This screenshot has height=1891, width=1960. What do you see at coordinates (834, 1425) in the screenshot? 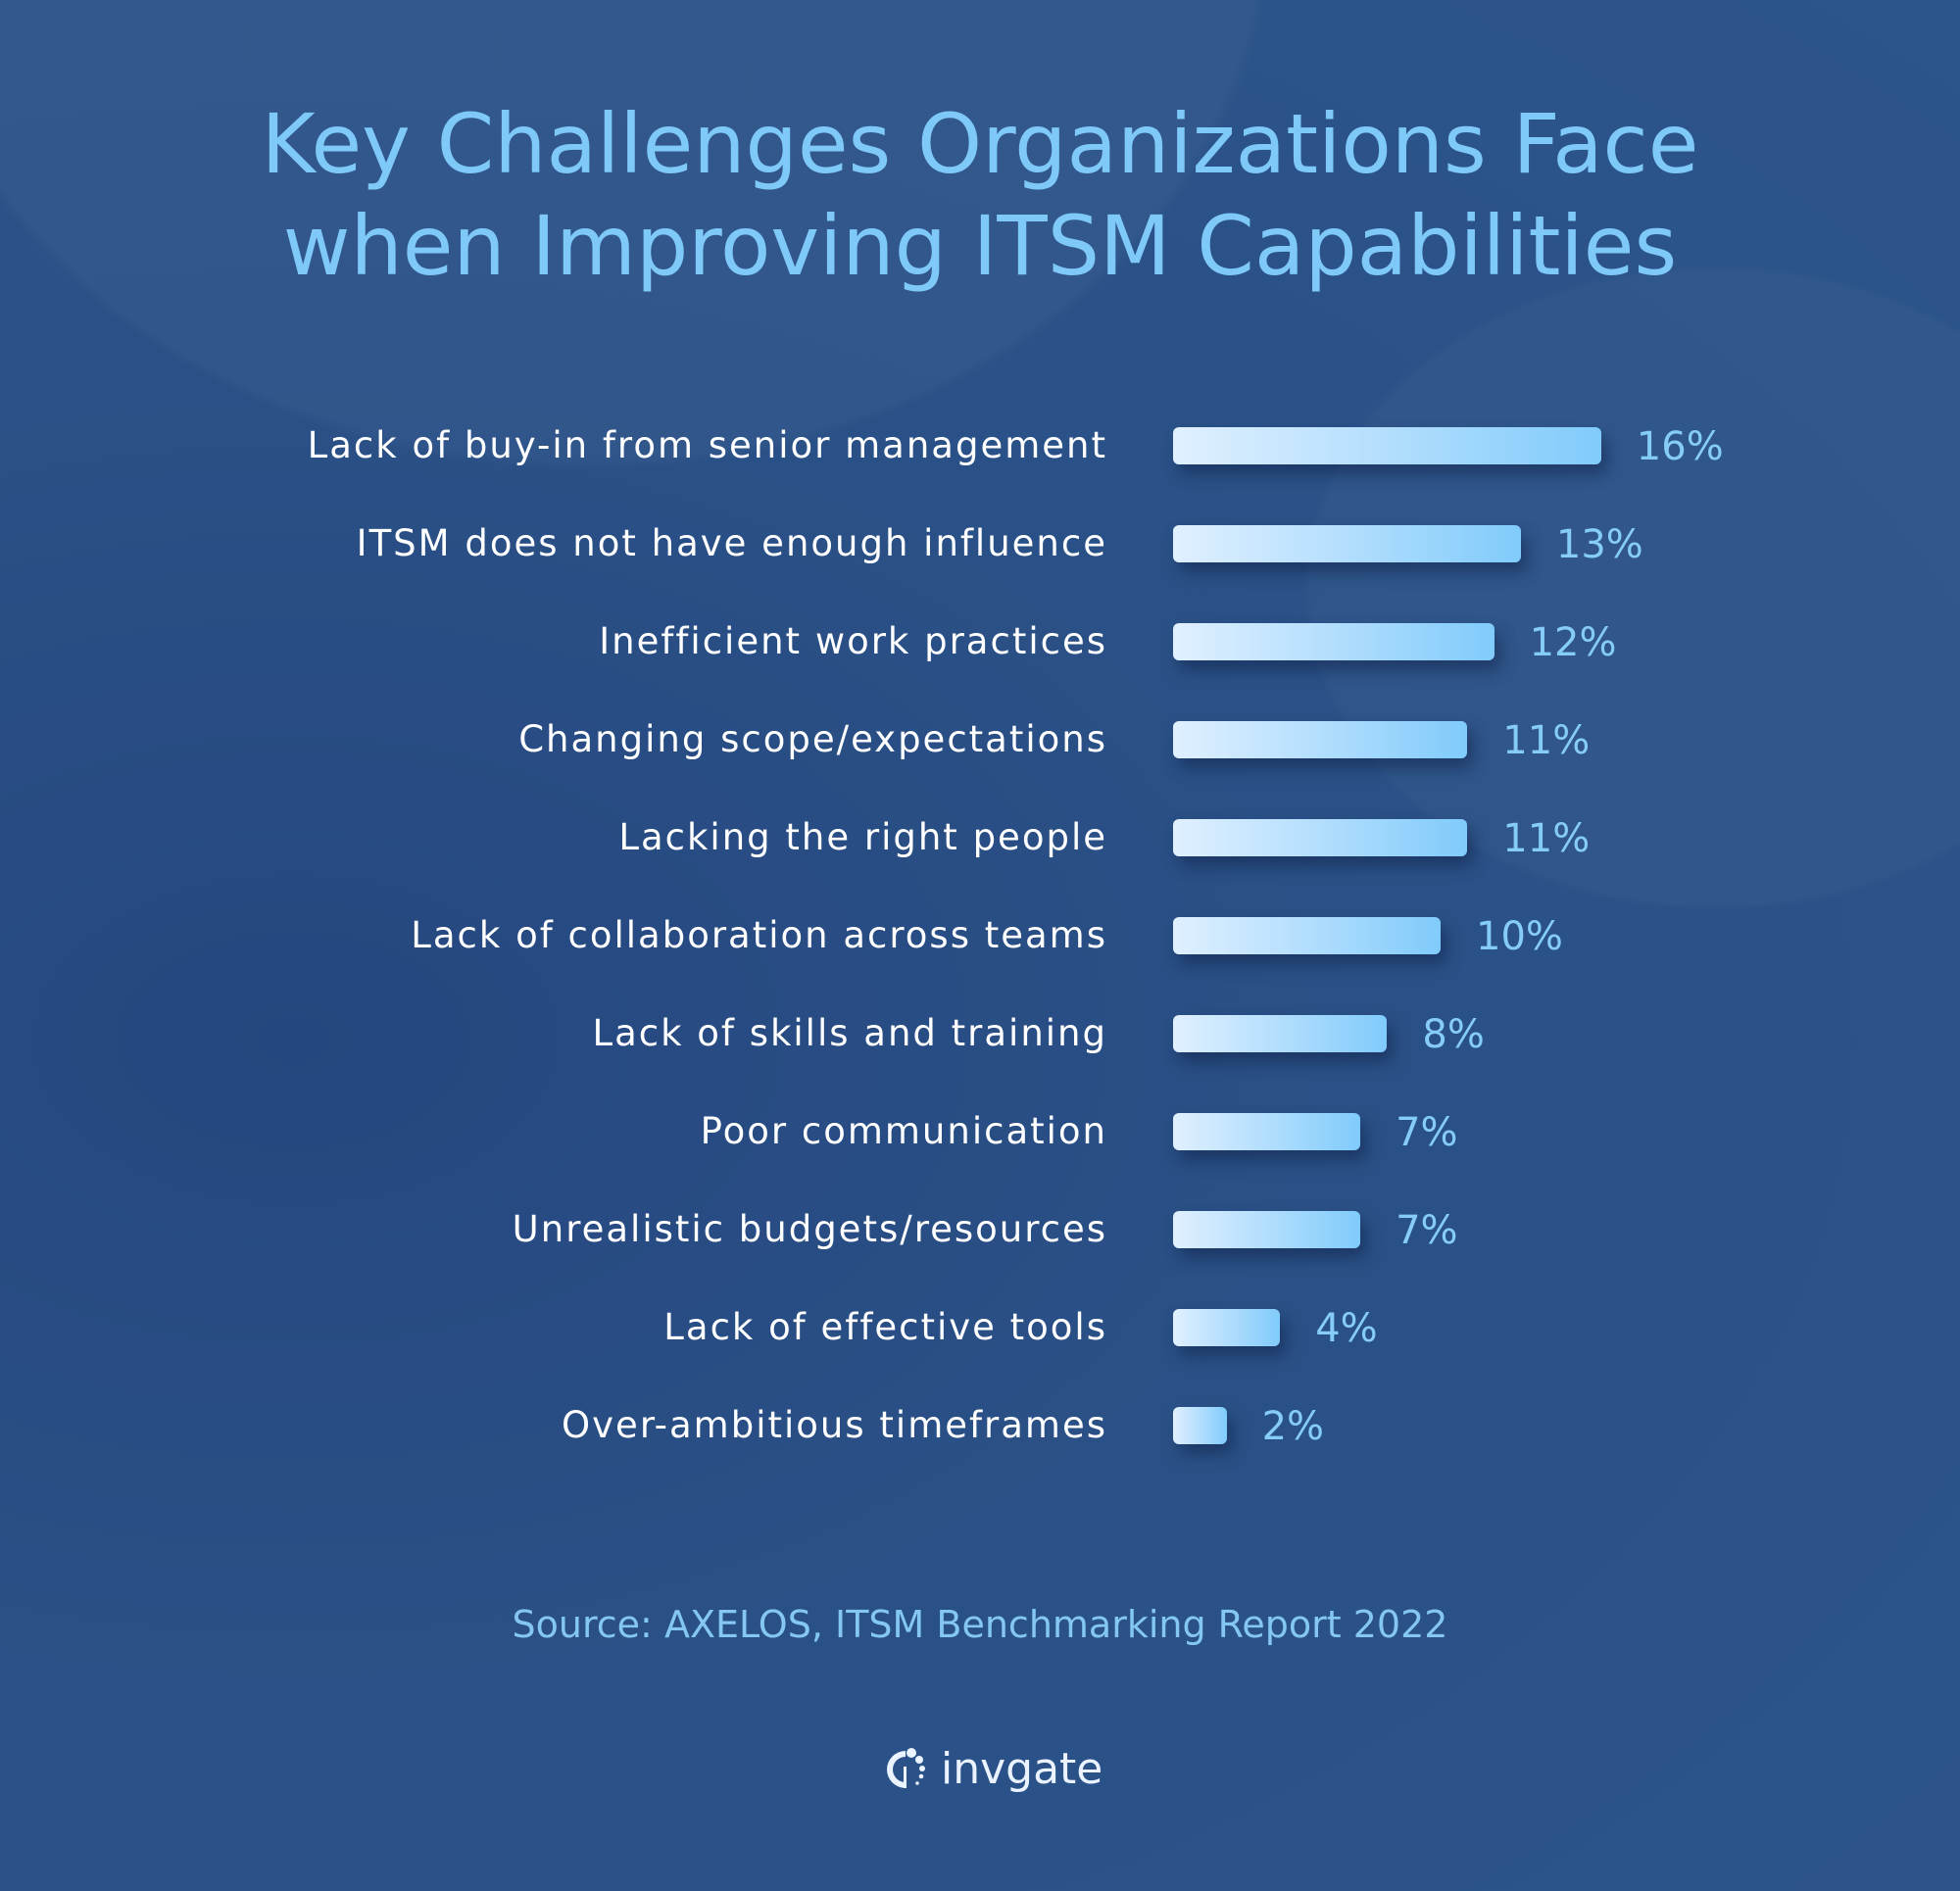
I see `category-label: Over-ambitious timeframes` at bounding box center [834, 1425].